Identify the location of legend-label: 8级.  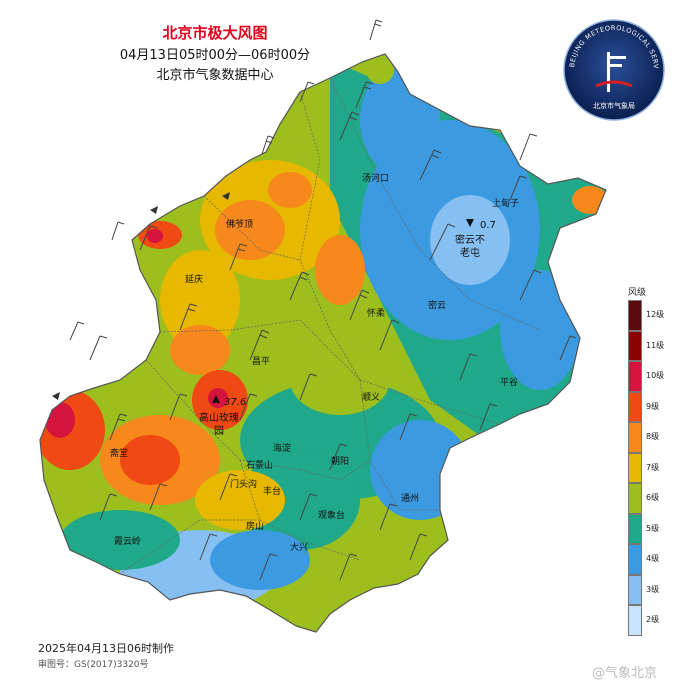
(653, 437).